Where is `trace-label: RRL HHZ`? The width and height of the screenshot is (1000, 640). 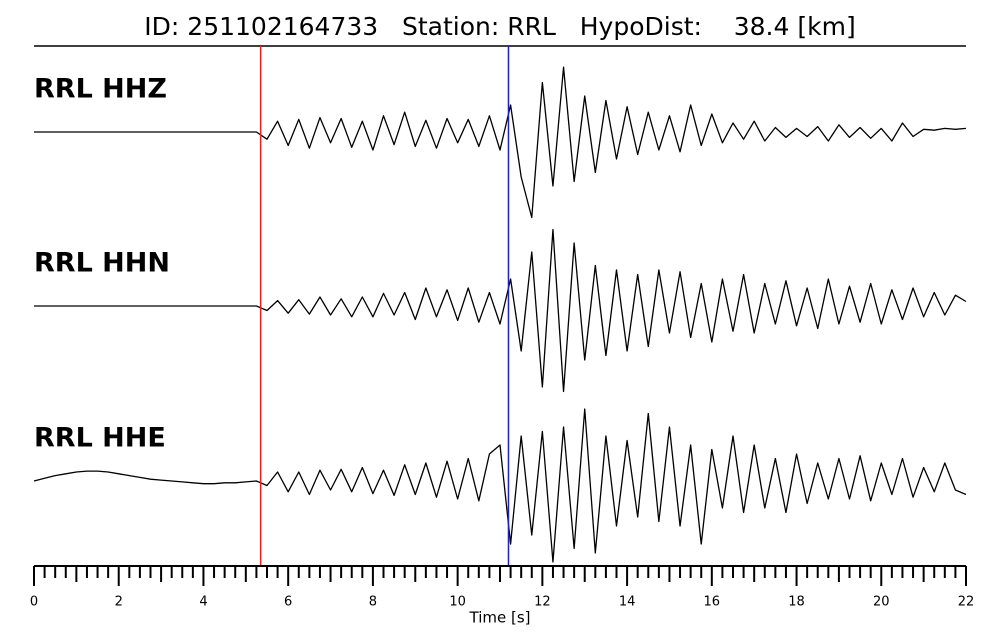
trace-label: RRL HHZ is located at coordinates (100, 89).